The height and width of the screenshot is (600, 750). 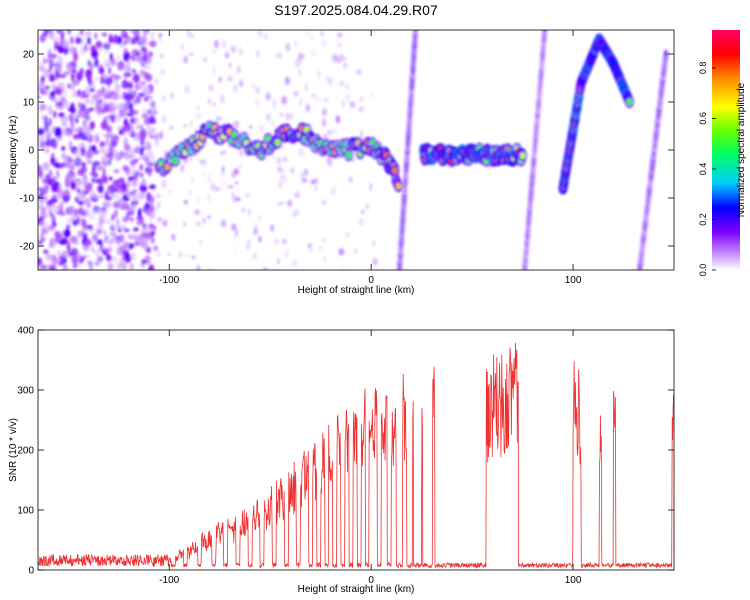 I want to click on y-tick-label: -10, so click(x=27, y=199).